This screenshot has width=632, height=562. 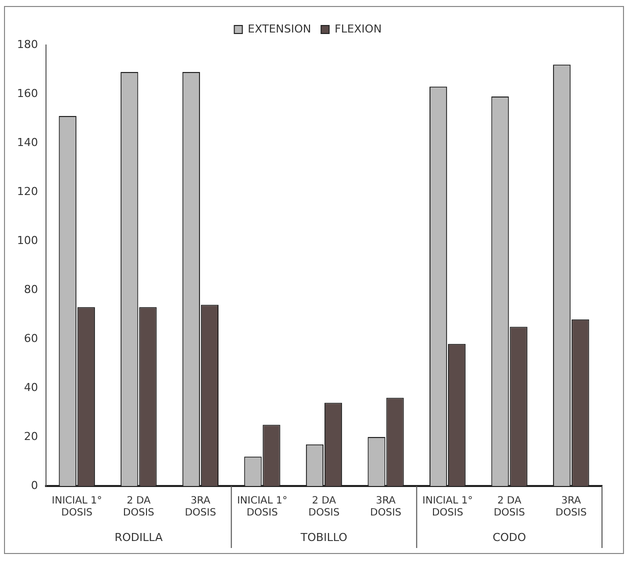 What do you see at coordinates (31, 289) in the screenshot?
I see `y-tick-label: 80` at bounding box center [31, 289].